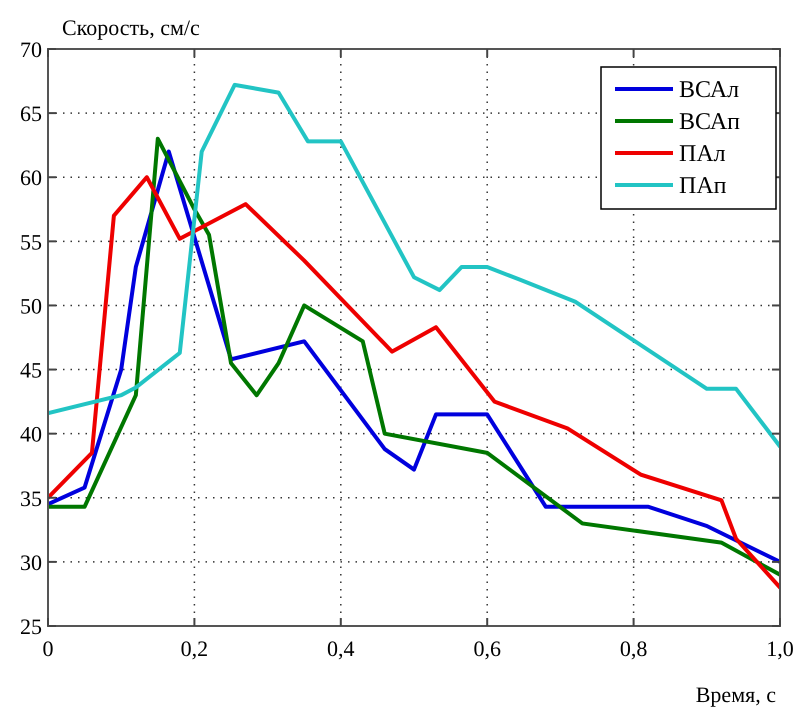 The width and height of the screenshot is (808, 715). I want to click on legend-label: ВСАл, so click(709, 90).